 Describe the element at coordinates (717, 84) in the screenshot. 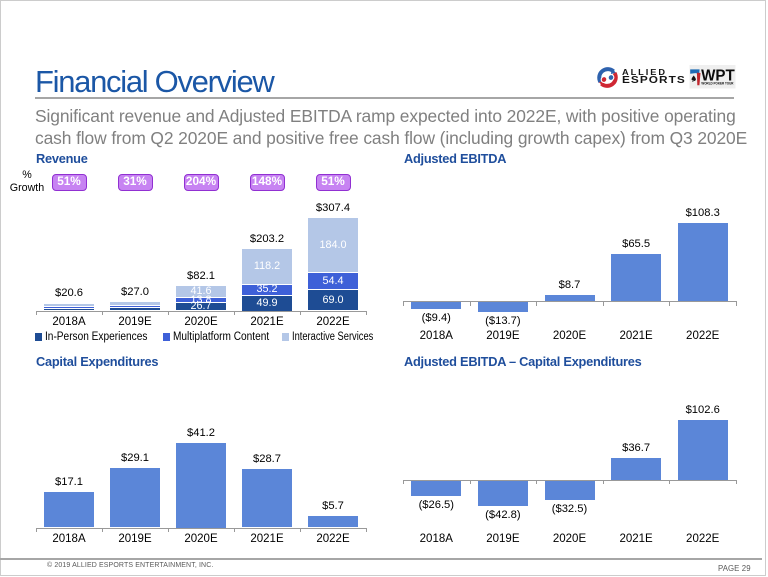

I see `svg-text: WORLD POKER TOUR` at that location.